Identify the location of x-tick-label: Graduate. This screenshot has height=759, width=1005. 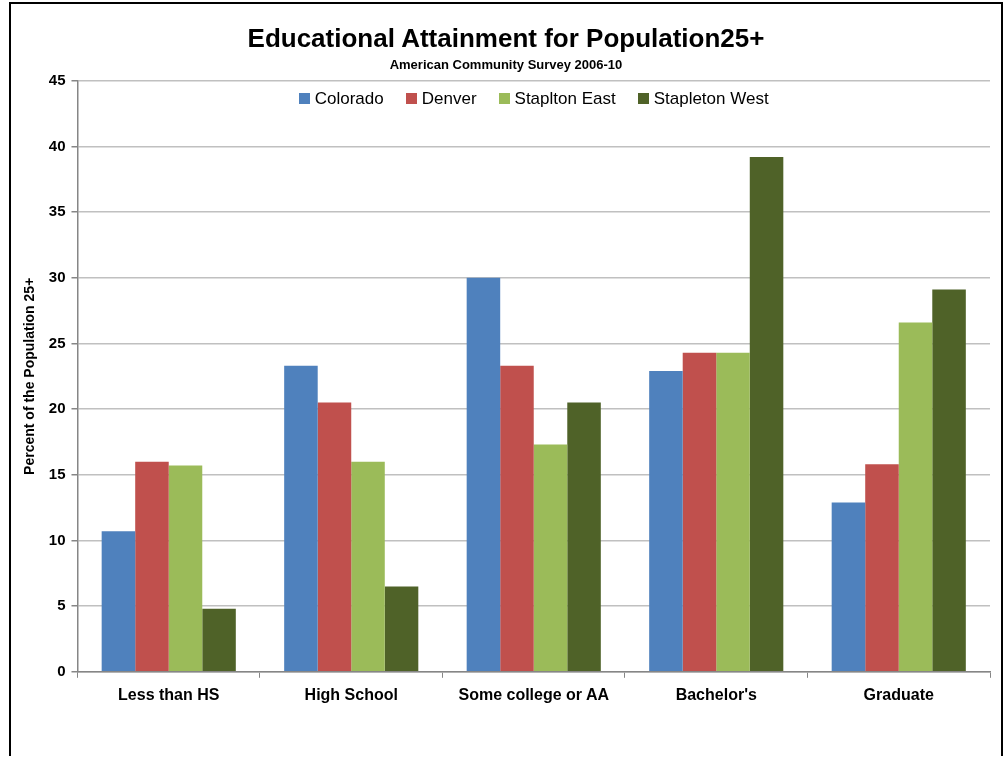
(898, 694).